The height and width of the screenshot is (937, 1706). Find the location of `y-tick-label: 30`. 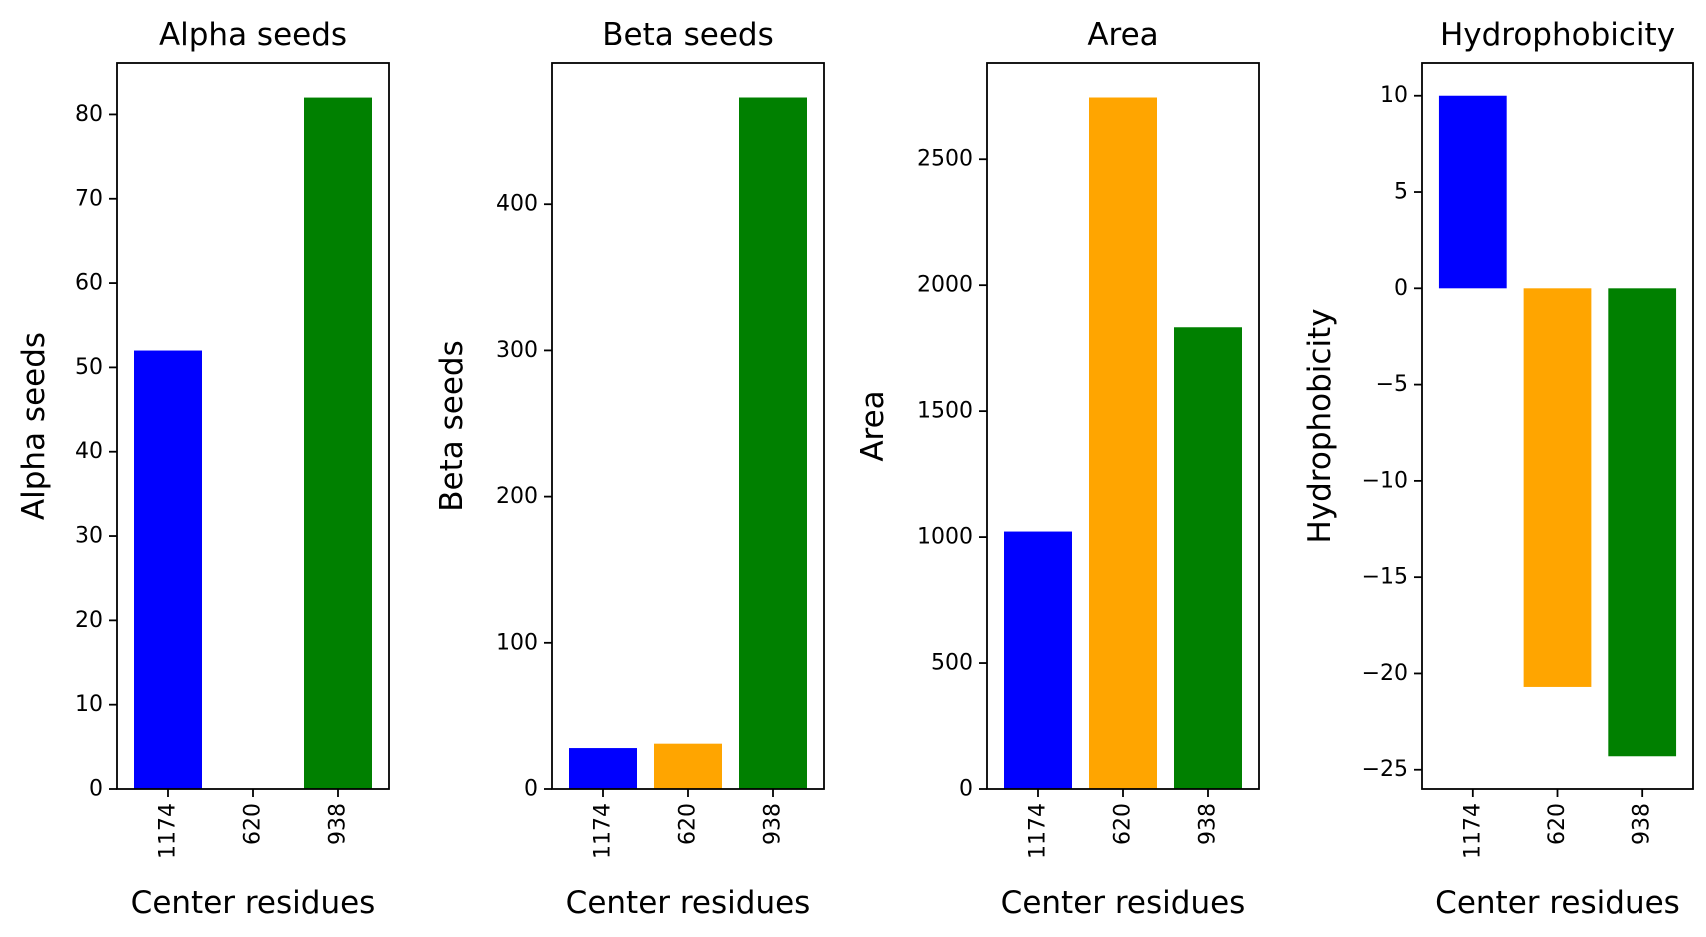

y-tick-label: 30 is located at coordinates (89, 536).